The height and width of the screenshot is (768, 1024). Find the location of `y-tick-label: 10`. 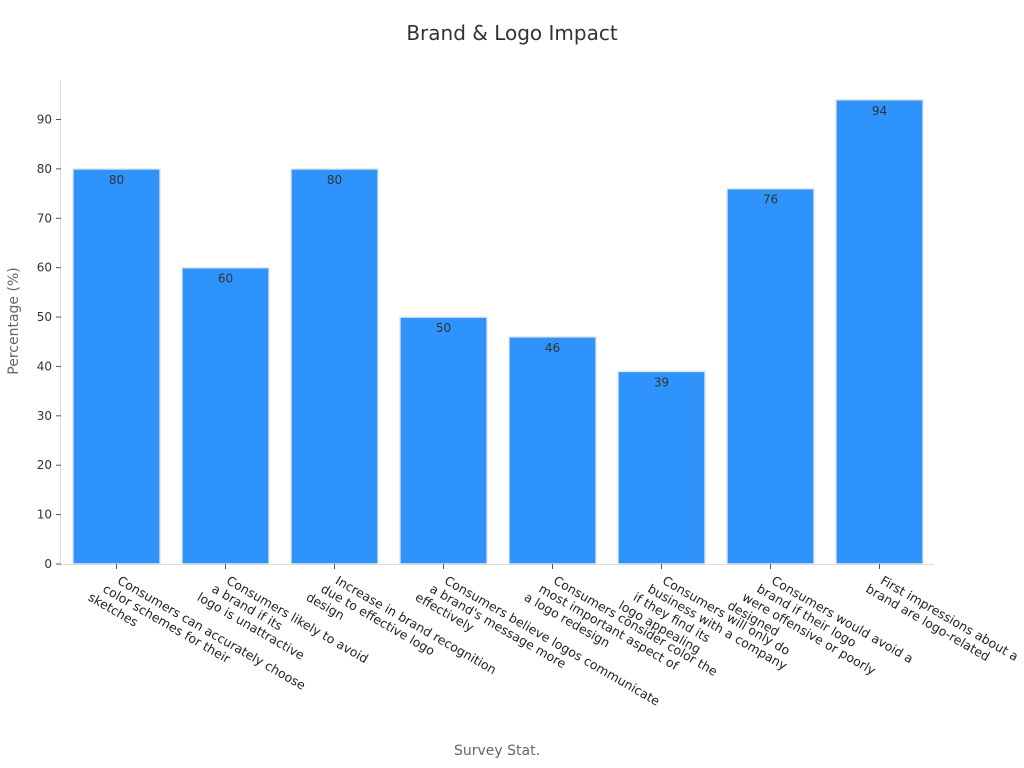

y-tick-label: 10 is located at coordinates (44, 515).